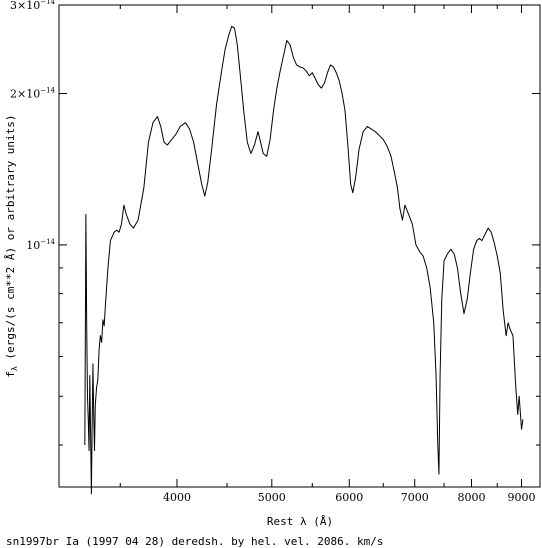  What do you see at coordinates (10, 374) in the screenshot?
I see `y-axis-label-f: f` at bounding box center [10, 374].